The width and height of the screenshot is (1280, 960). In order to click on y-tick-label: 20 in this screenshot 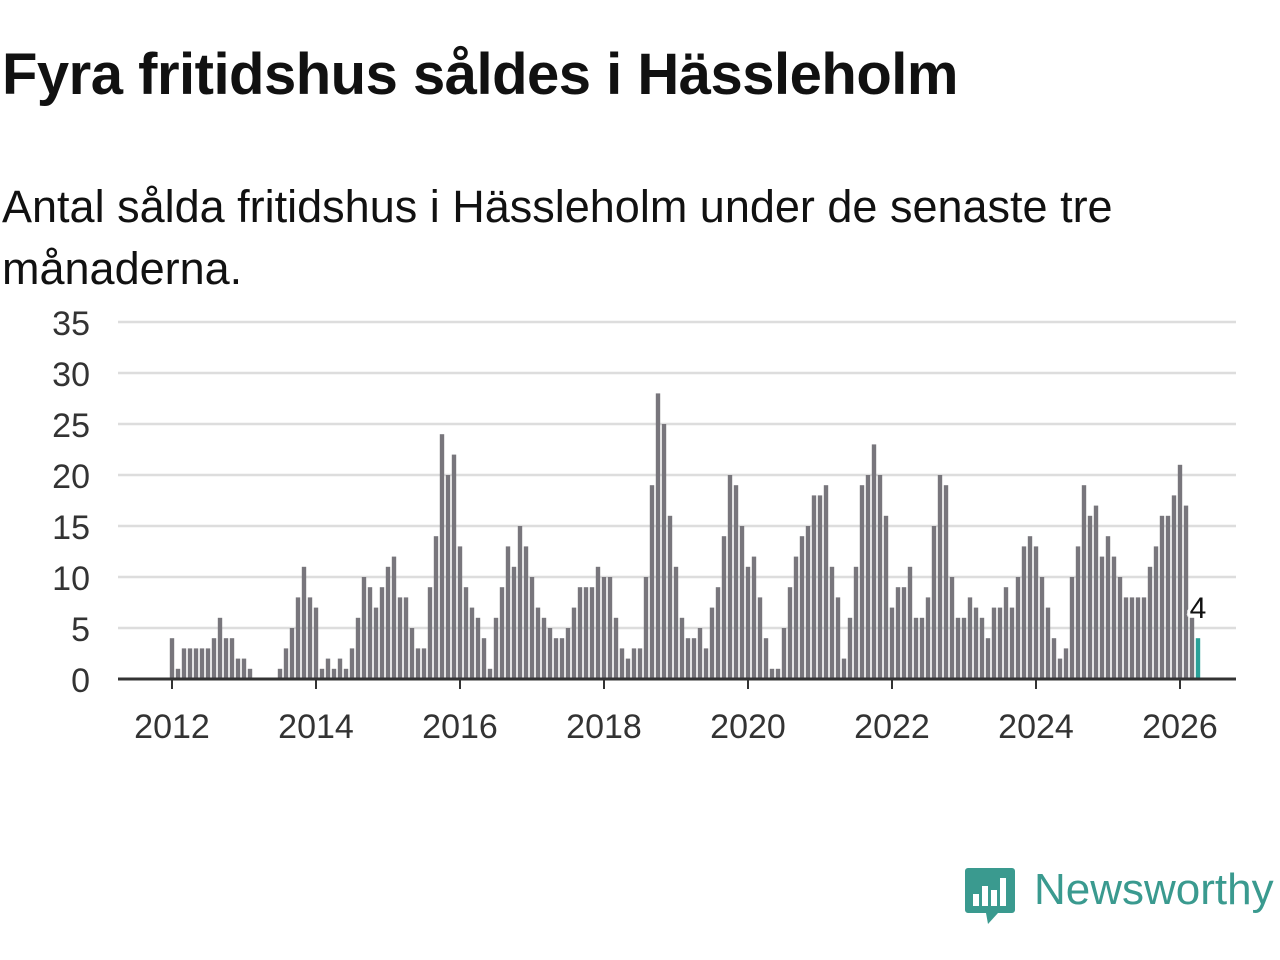, I will do `click(71, 477)`.